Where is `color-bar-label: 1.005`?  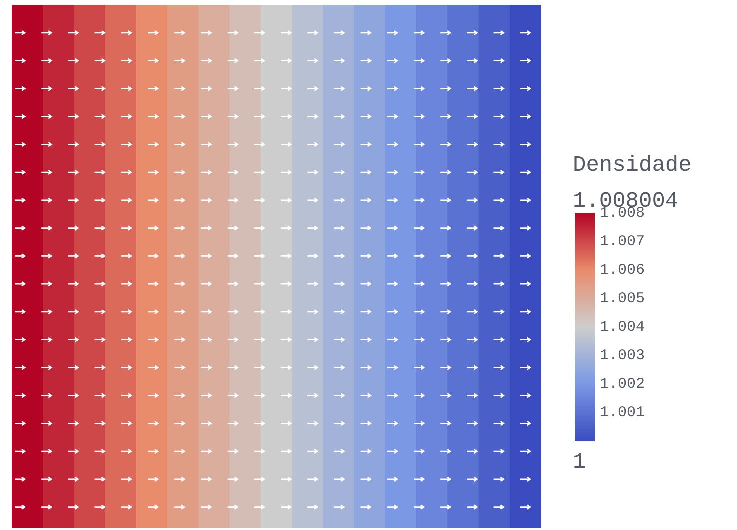 color-bar-label: 1.005 is located at coordinates (623, 299).